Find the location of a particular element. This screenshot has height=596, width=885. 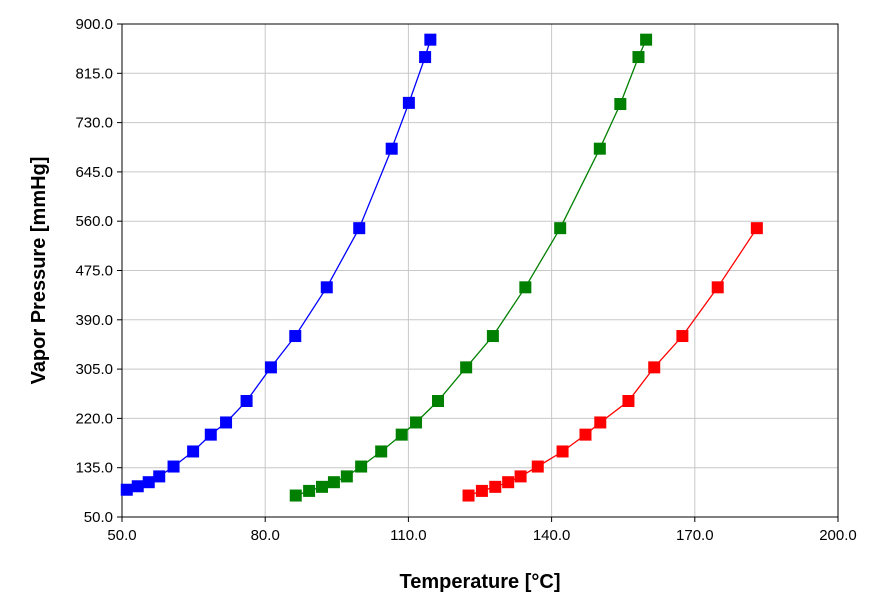

x-tick-label: 110.0 is located at coordinates (408, 535).